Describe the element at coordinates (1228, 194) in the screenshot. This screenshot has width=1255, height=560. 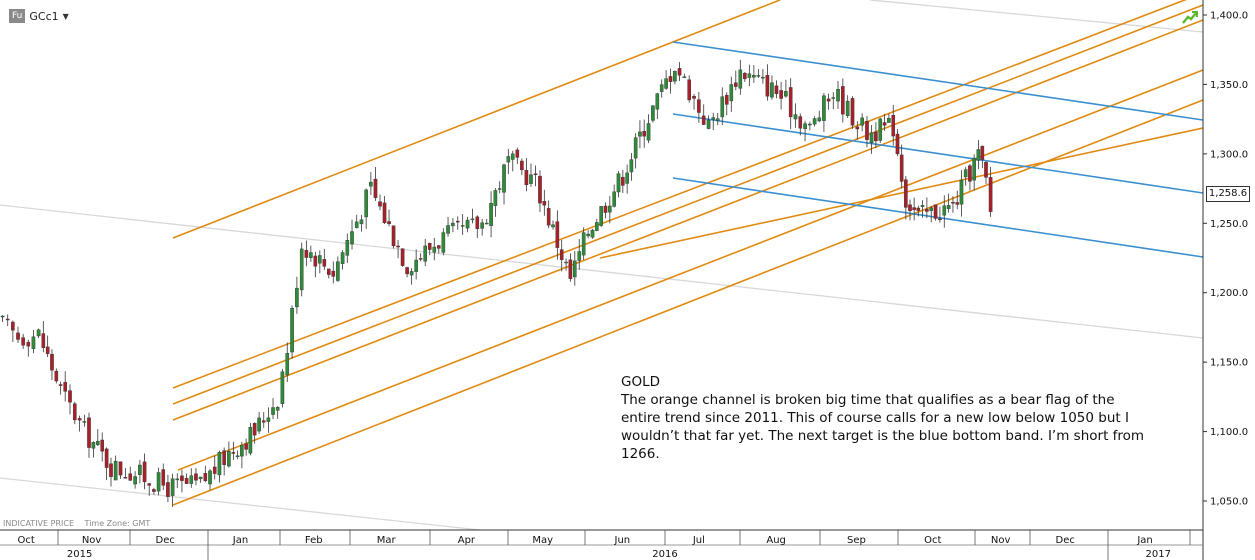
I see `last-price-tag: 1,258.6` at that location.